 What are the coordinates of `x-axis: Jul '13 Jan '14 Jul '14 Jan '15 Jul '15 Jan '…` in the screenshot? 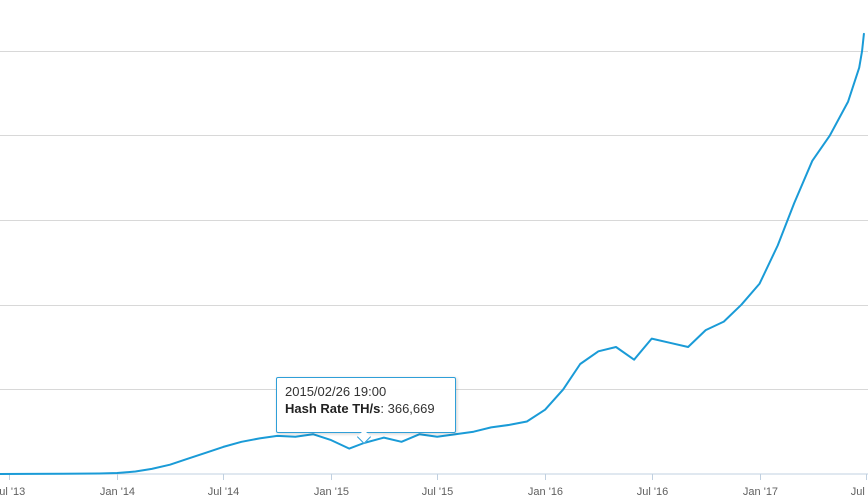 It's located at (434, 486).